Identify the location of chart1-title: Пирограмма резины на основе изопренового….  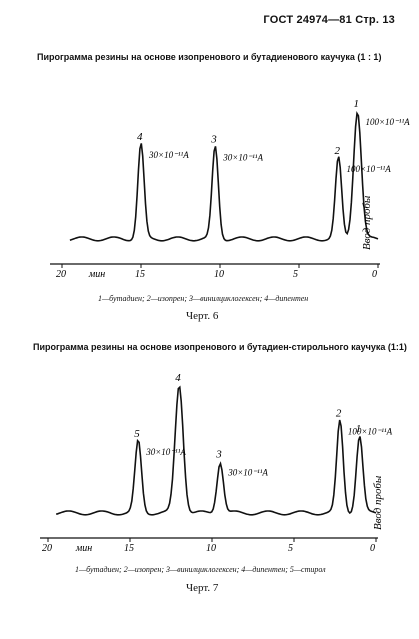
(209, 57).